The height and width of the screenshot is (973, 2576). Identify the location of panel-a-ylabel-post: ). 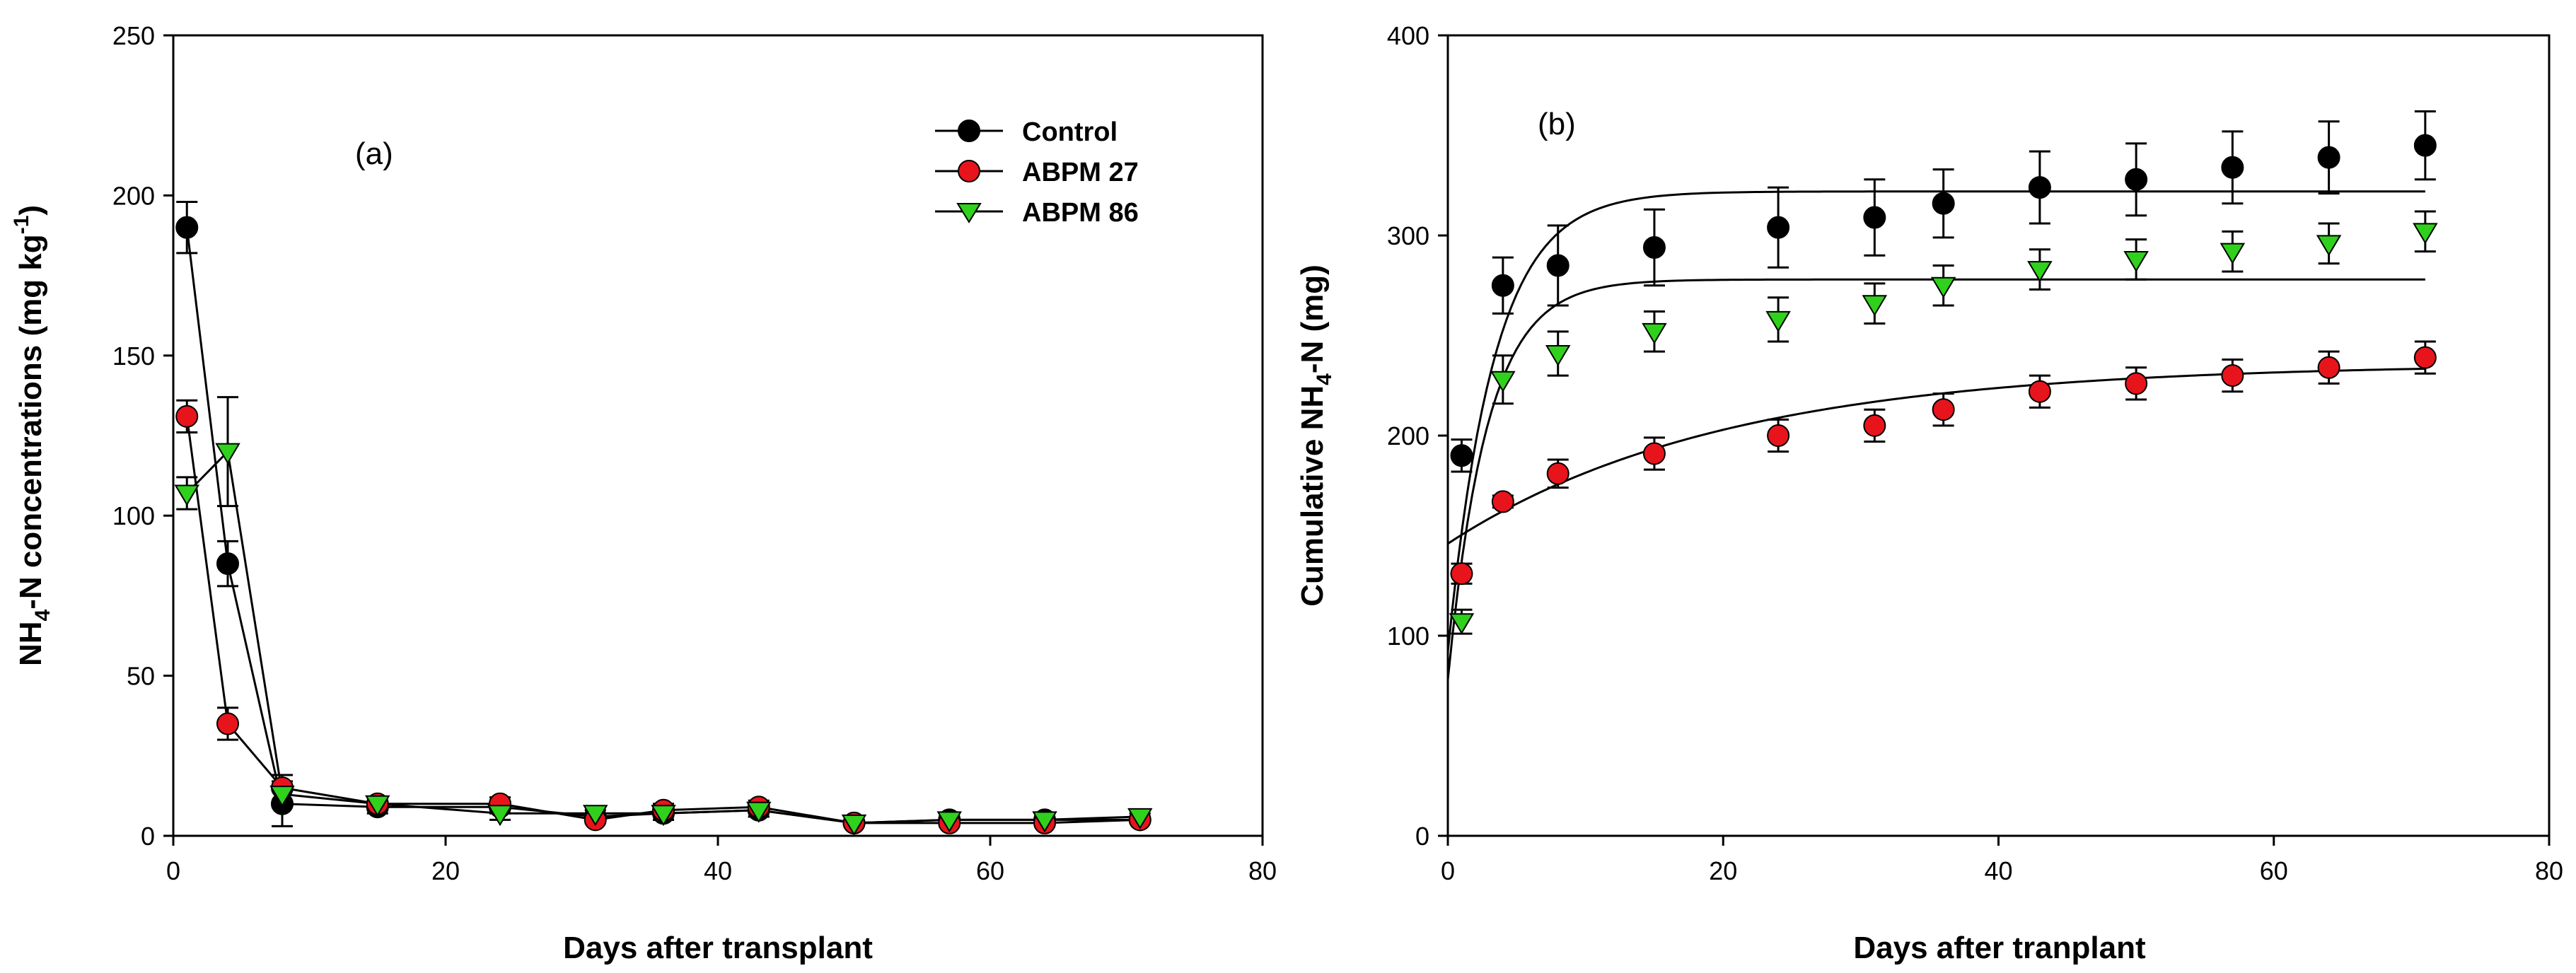
(30, 210).